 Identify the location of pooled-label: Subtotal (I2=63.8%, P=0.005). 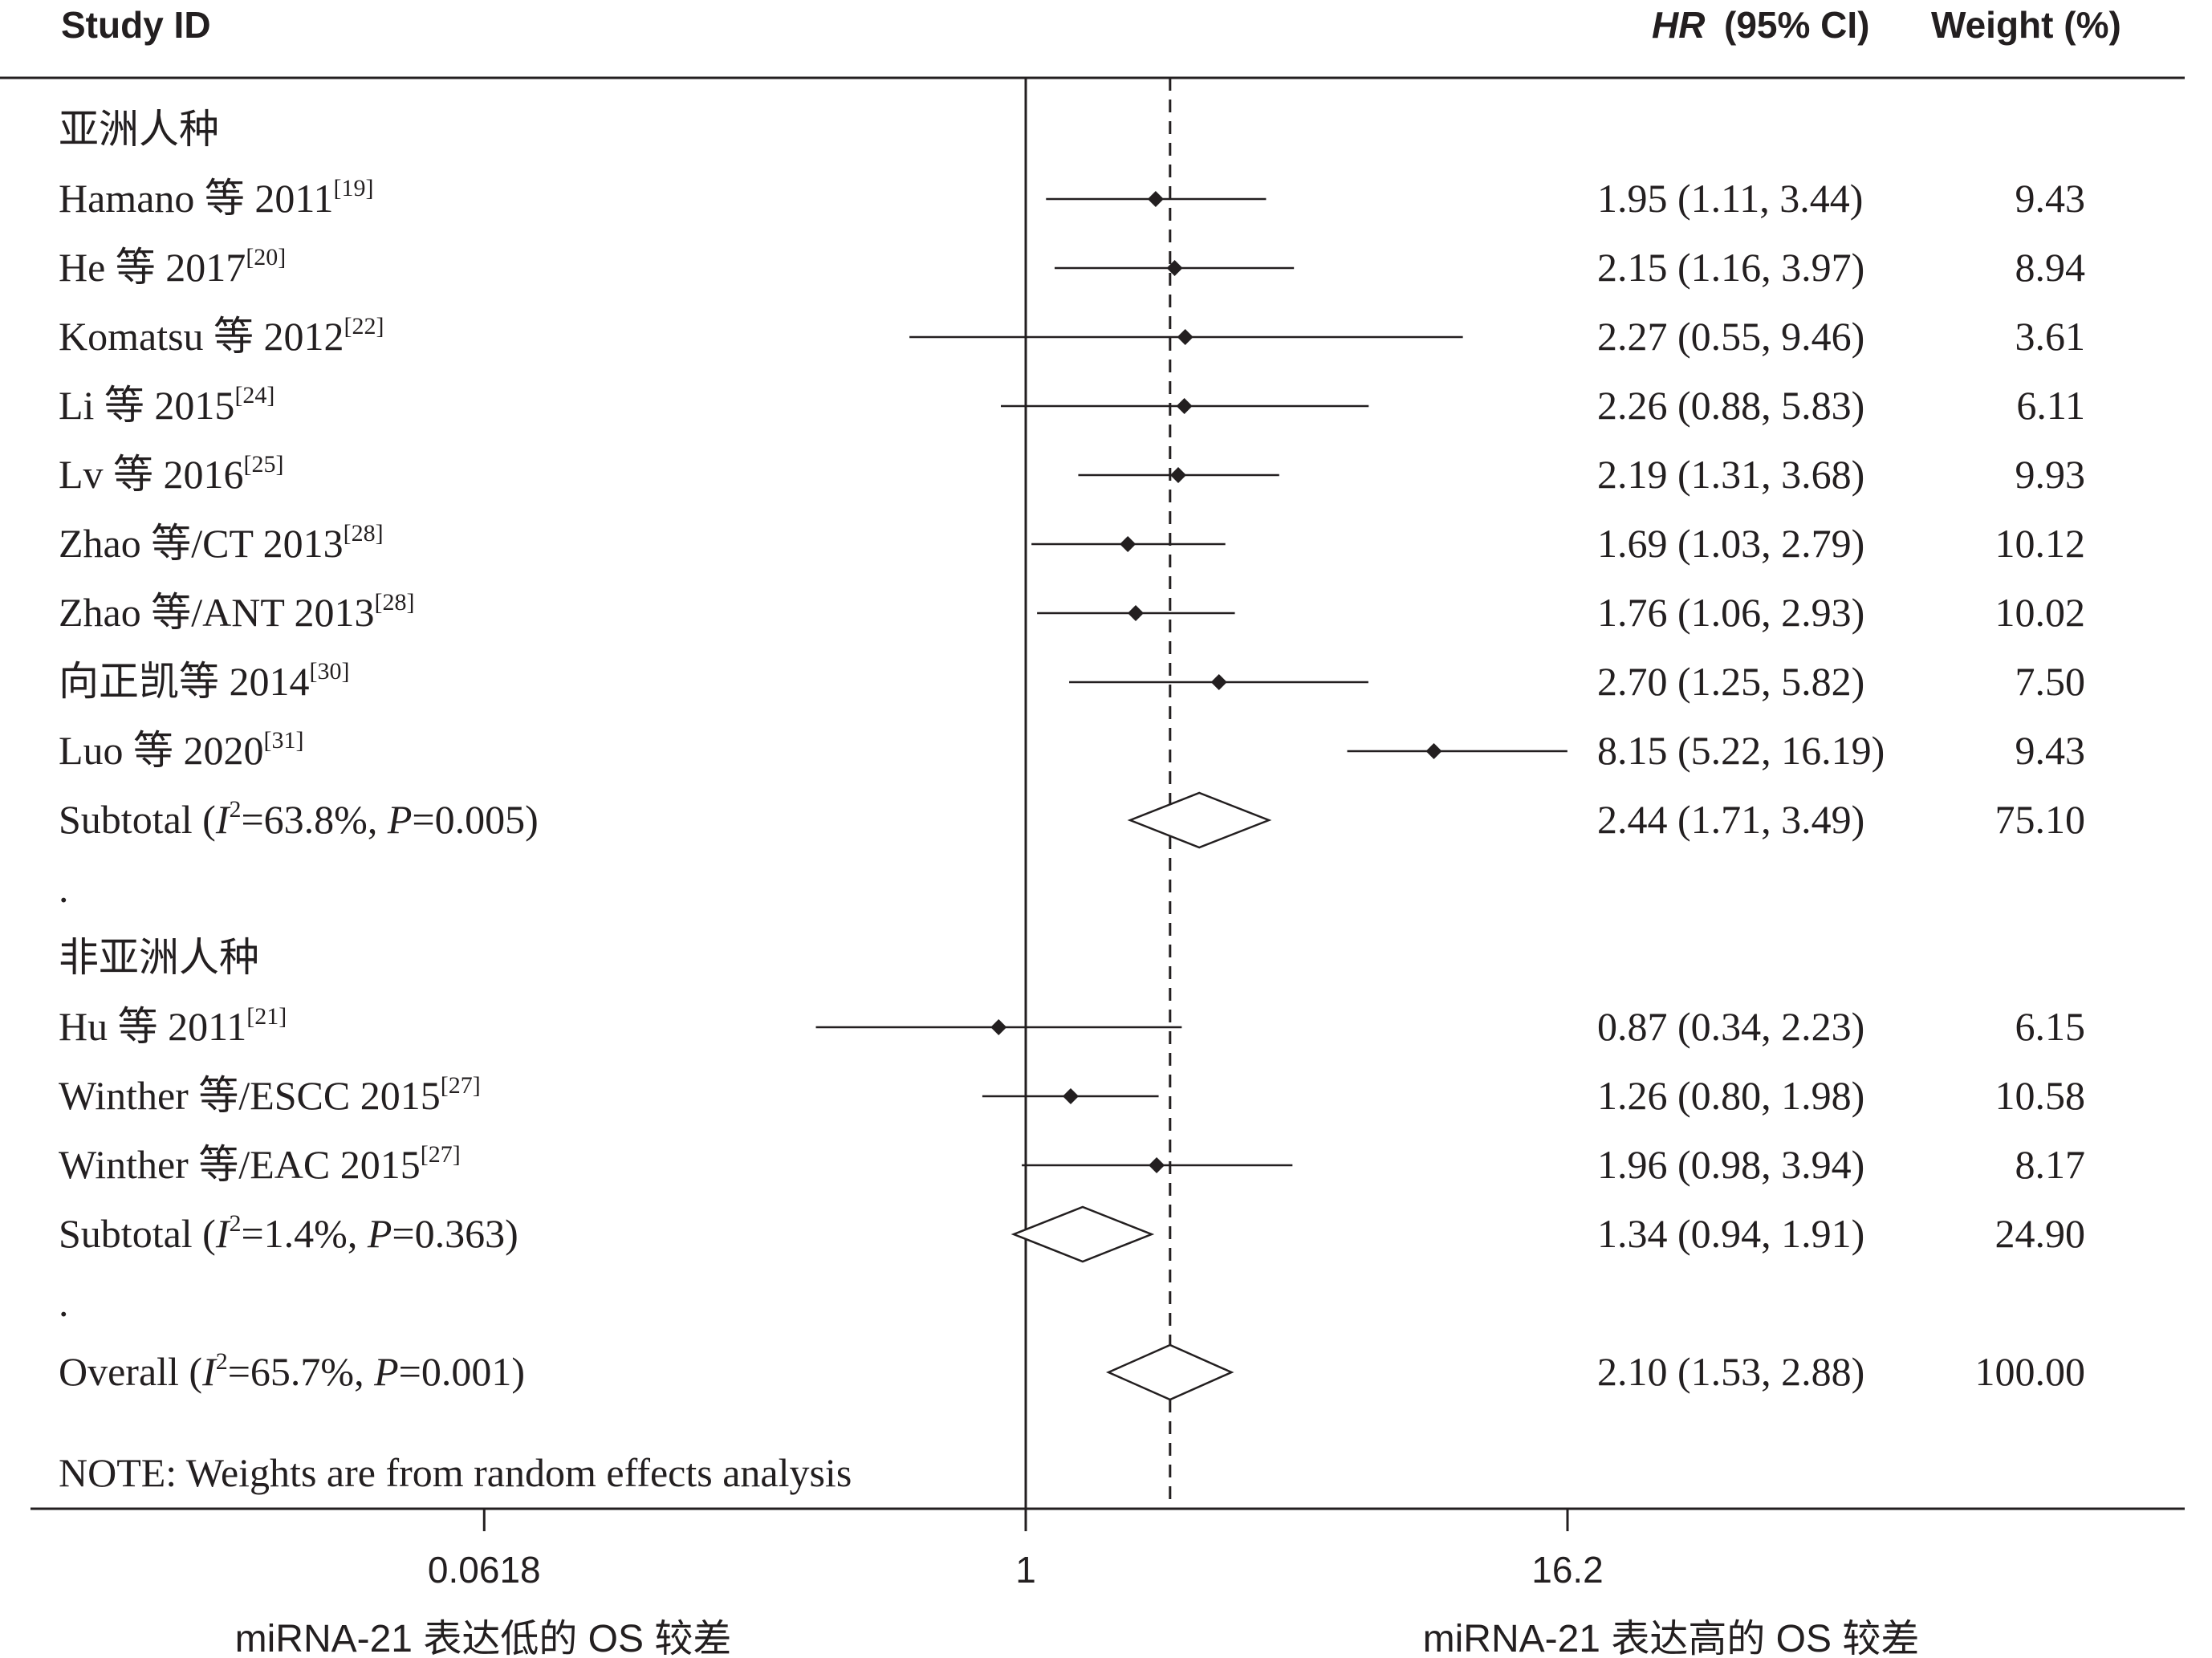
(299, 819).